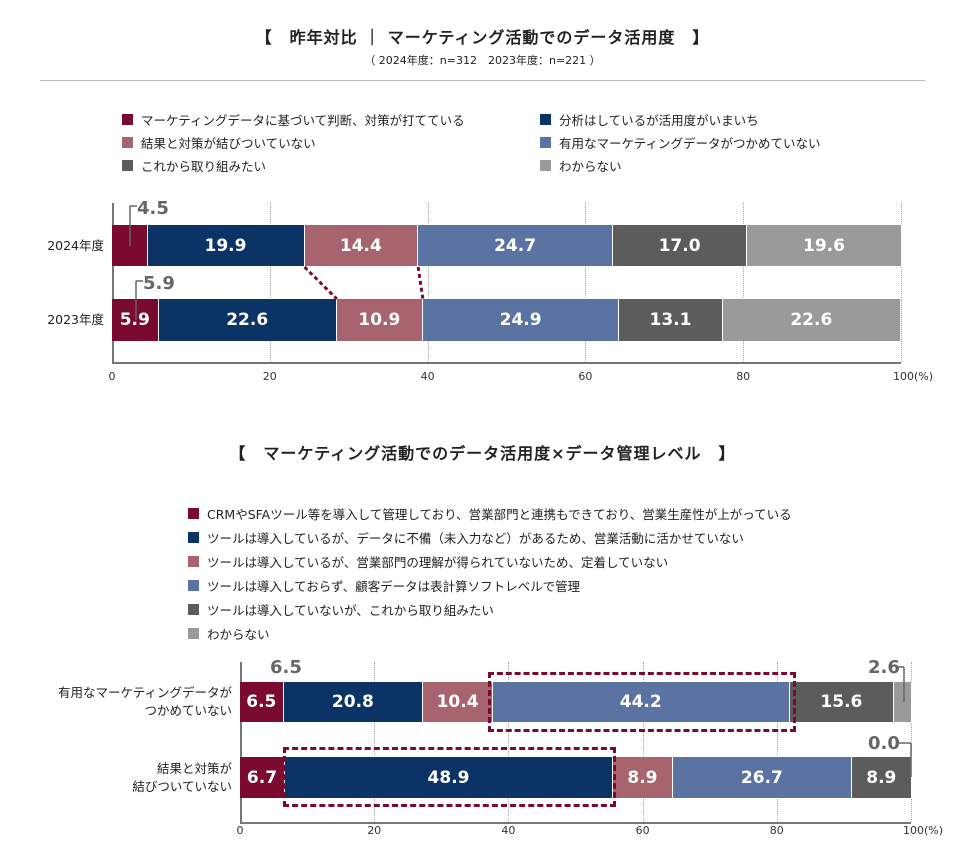 Image resolution: width=965 pixels, height=855 pixels. What do you see at coordinates (575, 823) in the screenshot?
I see `x-axis` at bounding box center [575, 823].